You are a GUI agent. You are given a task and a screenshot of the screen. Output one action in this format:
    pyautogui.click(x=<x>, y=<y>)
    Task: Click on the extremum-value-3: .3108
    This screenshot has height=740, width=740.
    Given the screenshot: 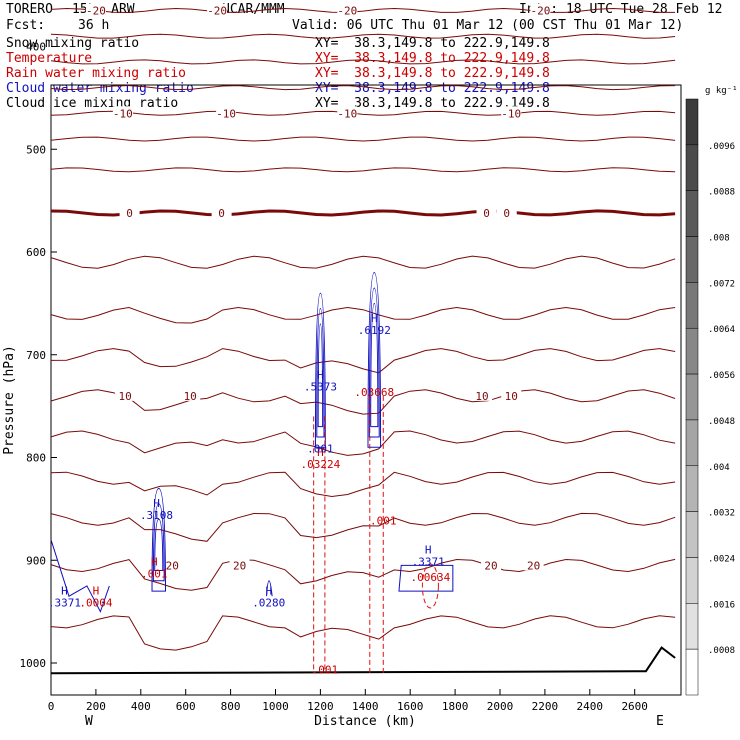 What is the action you would take?
    pyautogui.click(x=156, y=515)
    